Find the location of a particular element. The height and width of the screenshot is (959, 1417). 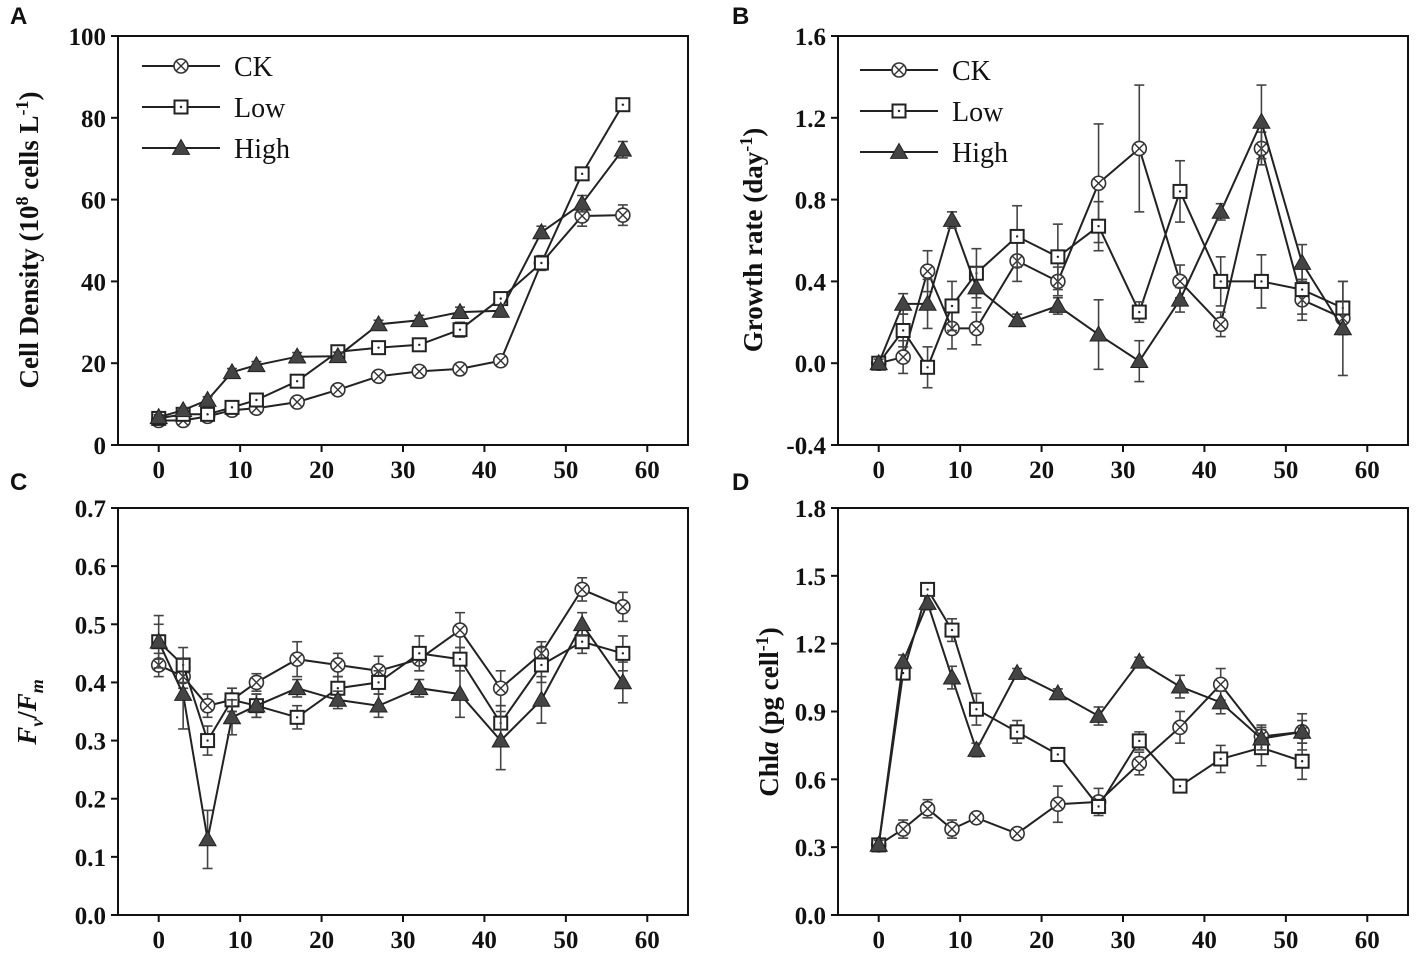

series-high is located at coordinates (1090, 722).